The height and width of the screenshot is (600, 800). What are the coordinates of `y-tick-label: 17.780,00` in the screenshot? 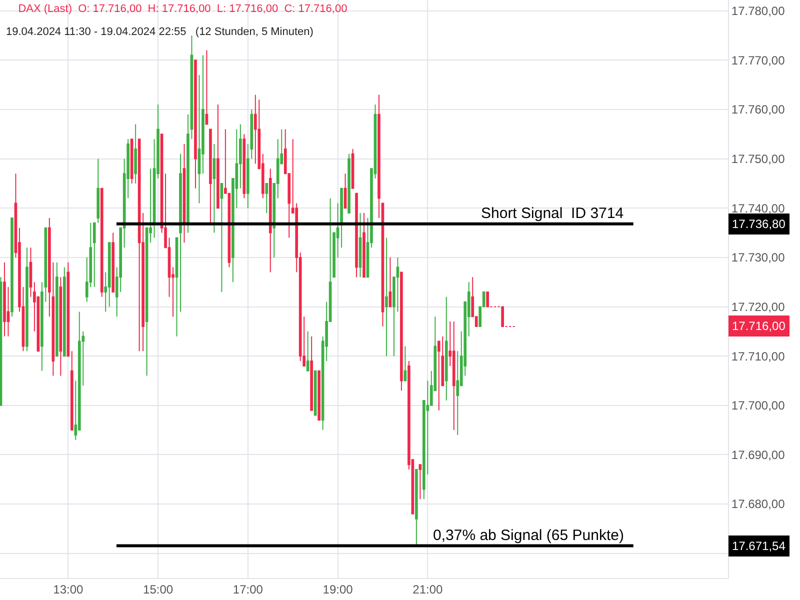 It's located at (758, 11).